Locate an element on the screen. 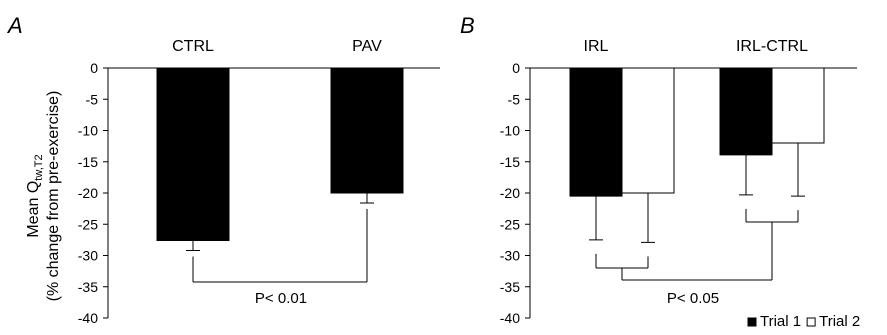 This screenshot has width=887, height=335. panel-a-y-tick-label: -10 is located at coordinates (88, 131).